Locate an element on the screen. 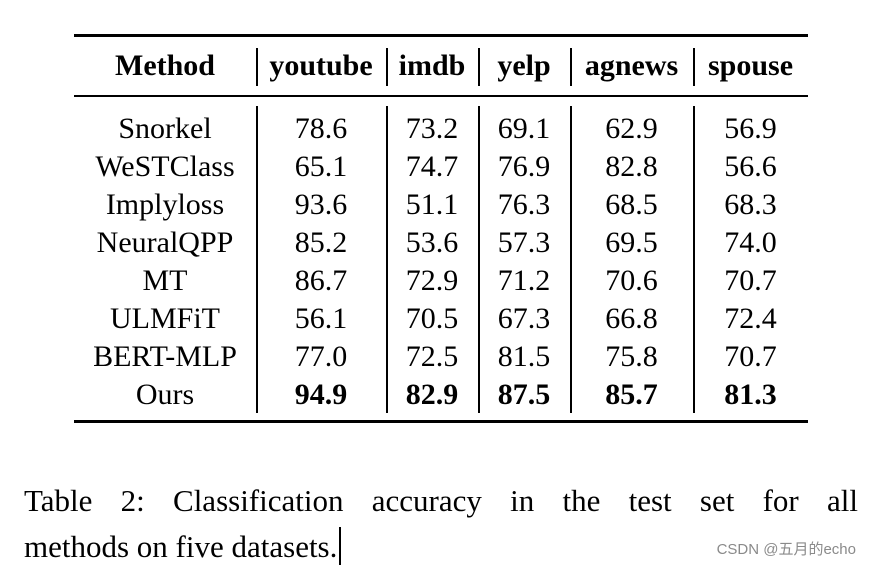 This screenshot has height=567, width=872. table-row: WeSTClass 65.1 74.7 76.9 82.8 56.6 is located at coordinates (441, 167).